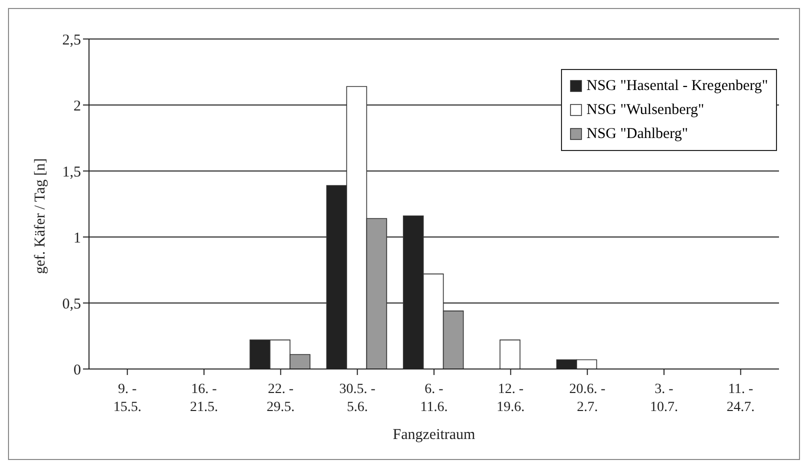  I want to click on y-tick-label: 2,5, so click(71, 40).